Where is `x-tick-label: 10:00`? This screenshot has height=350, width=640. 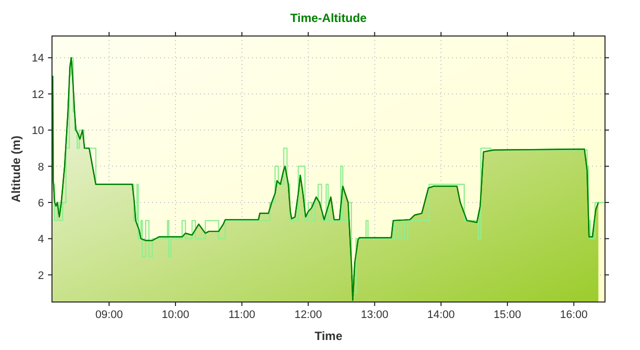 x-tick-label: 10:00 is located at coordinates (176, 315).